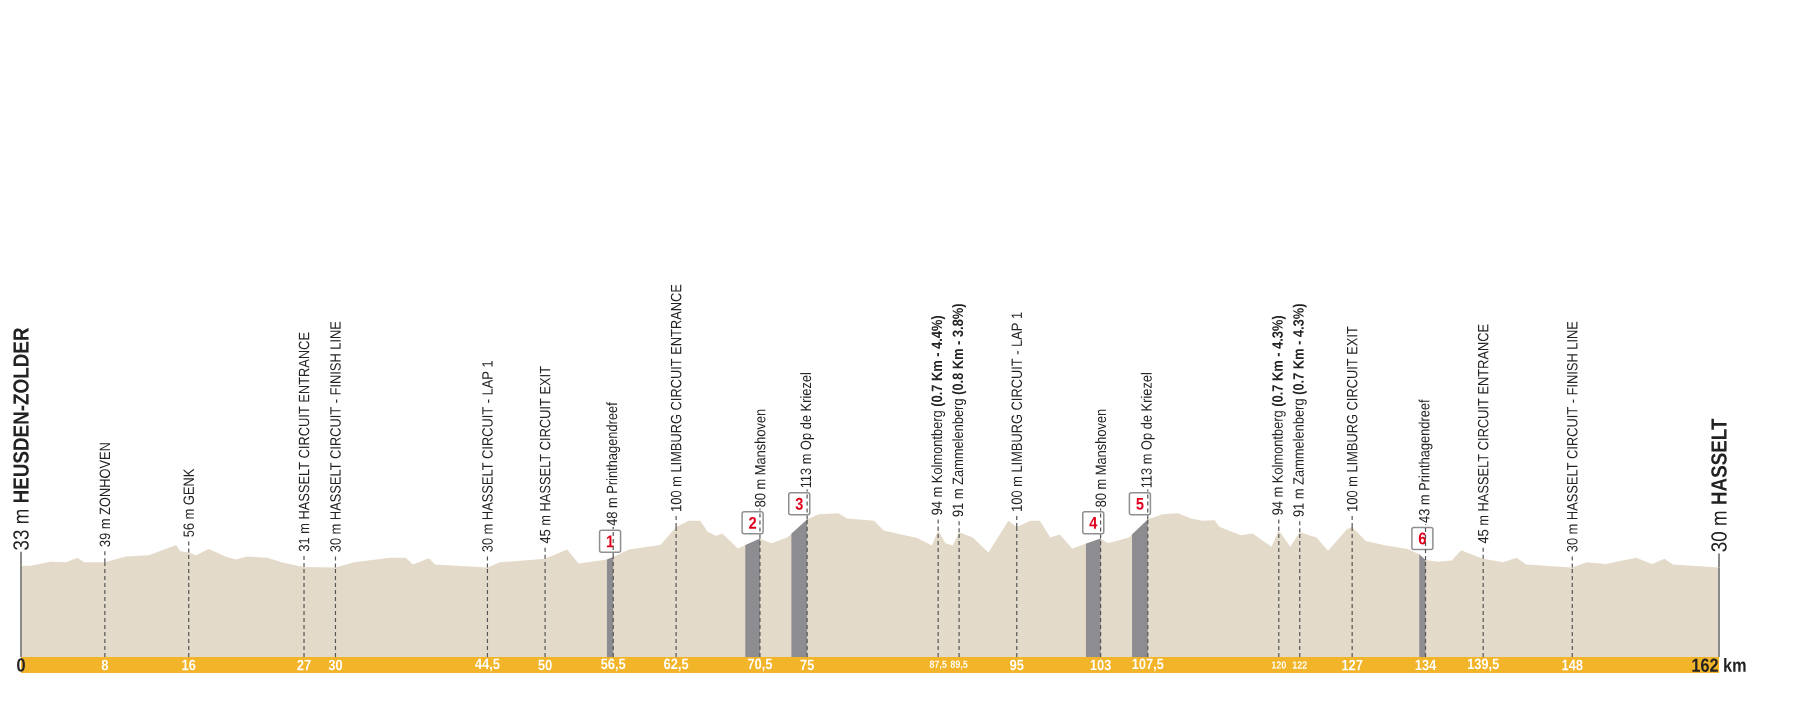 Image resolution: width=1800 pixels, height=725 pixels. What do you see at coordinates (938, 665) in the screenshot?
I see `x-tick-label: 87,5` at bounding box center [938, 665].